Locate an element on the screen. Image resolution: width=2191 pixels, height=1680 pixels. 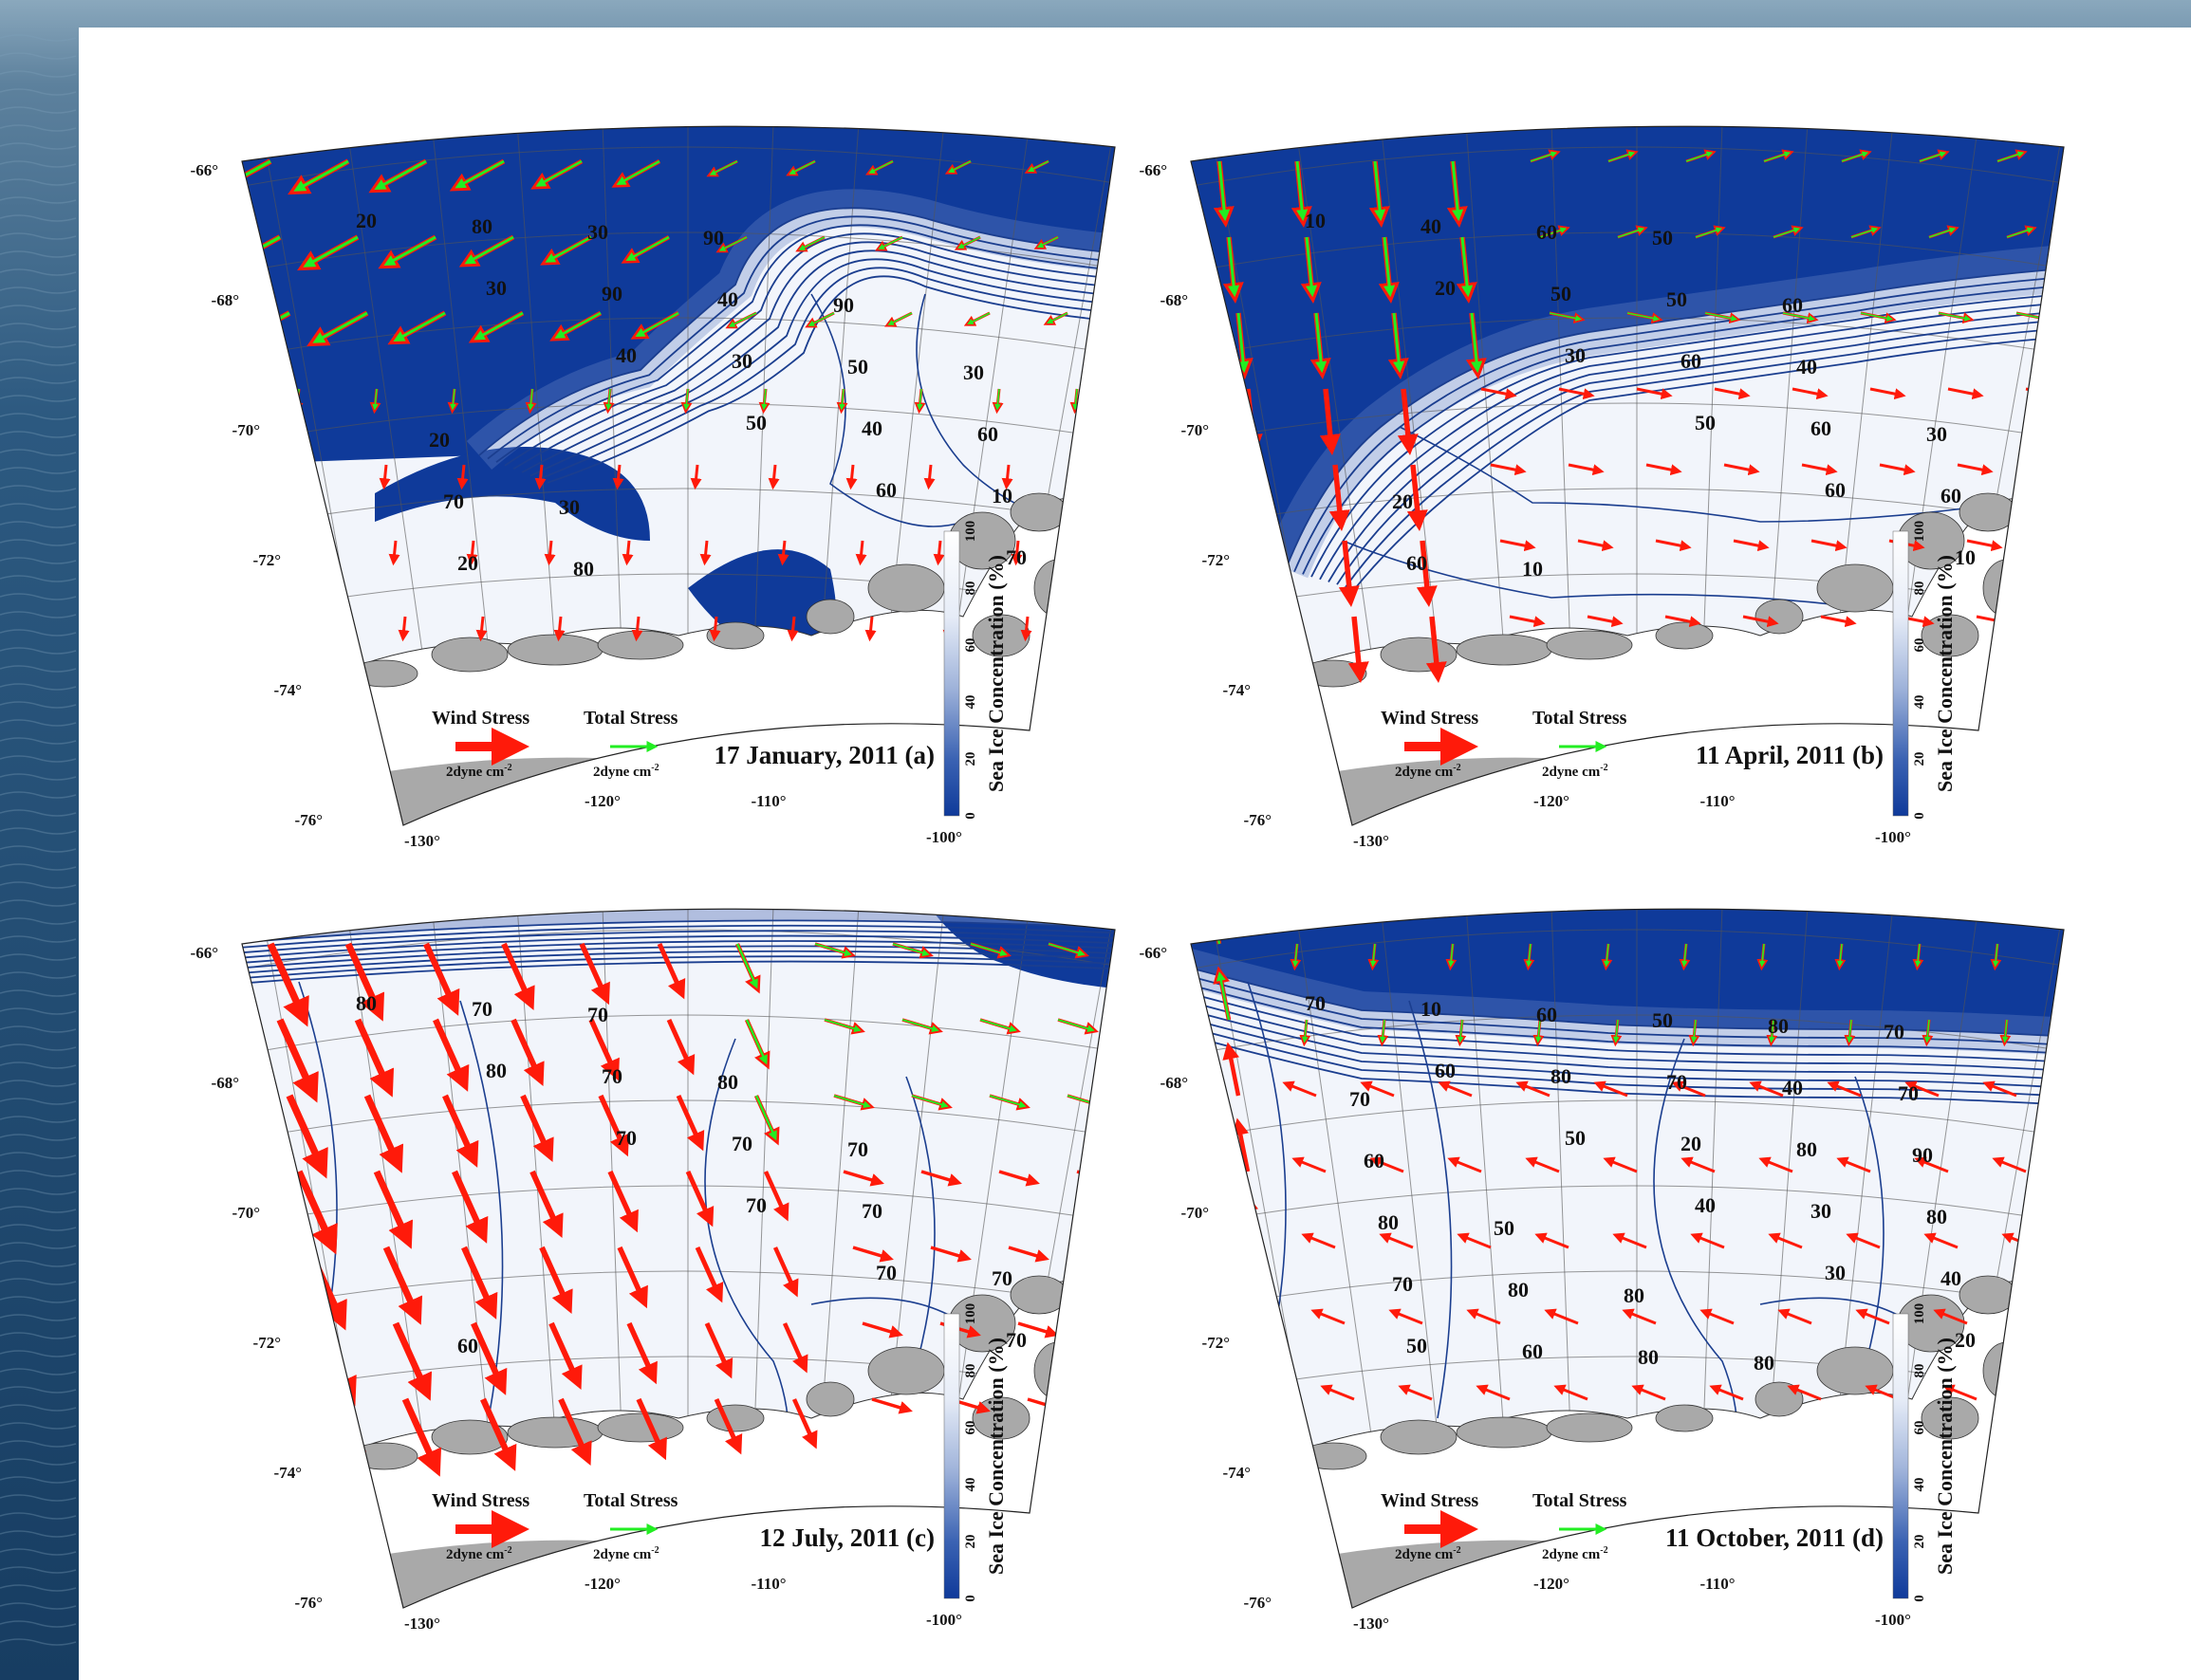
lon-tick-label: -120° is located at coordinates (1551, 1584).